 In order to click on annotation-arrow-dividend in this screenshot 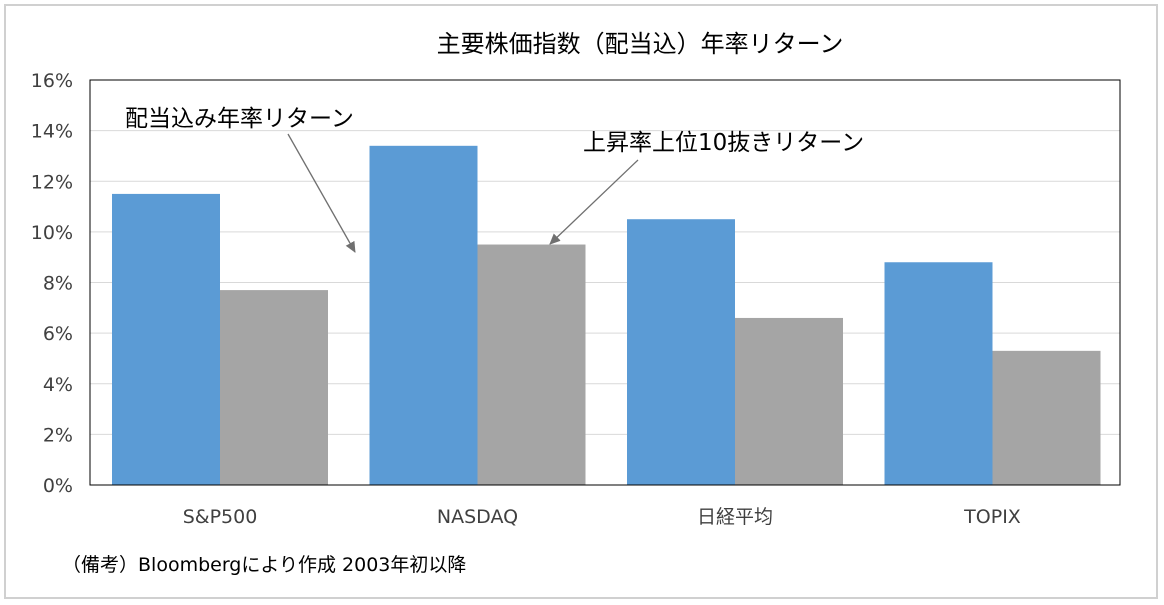, I will do `click(321, 193)`.